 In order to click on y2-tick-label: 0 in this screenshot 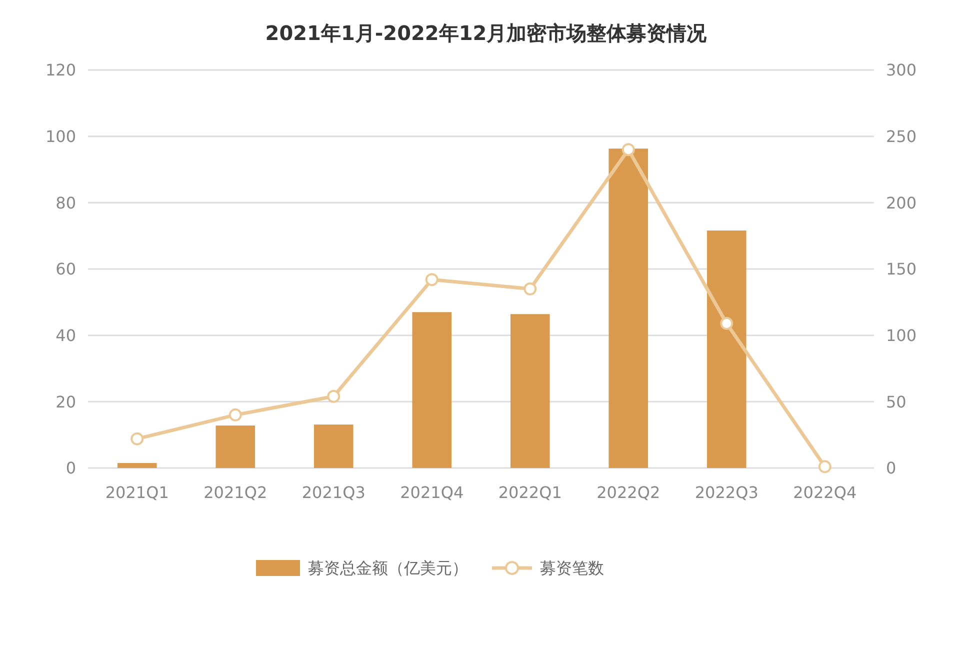, I will do `click(891, 468)`.